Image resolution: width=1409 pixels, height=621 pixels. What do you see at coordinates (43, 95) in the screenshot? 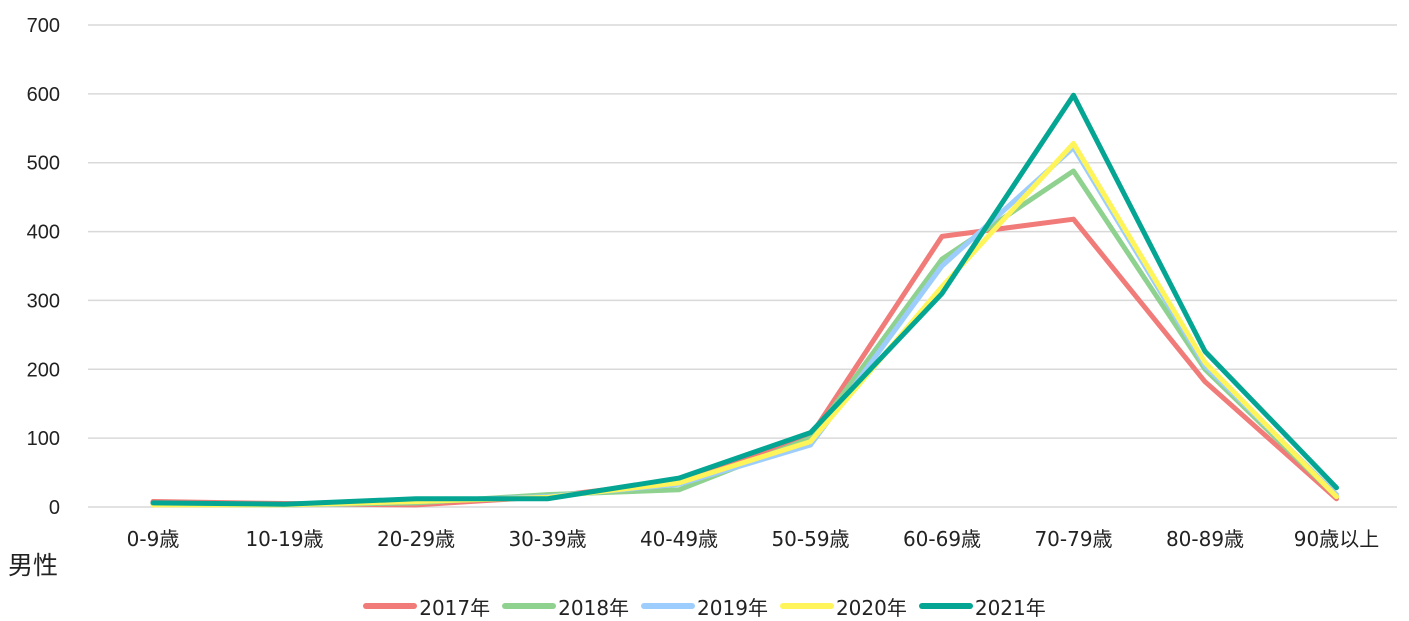
I see `y-tick-label: 600` at bounding box center [43, 95].